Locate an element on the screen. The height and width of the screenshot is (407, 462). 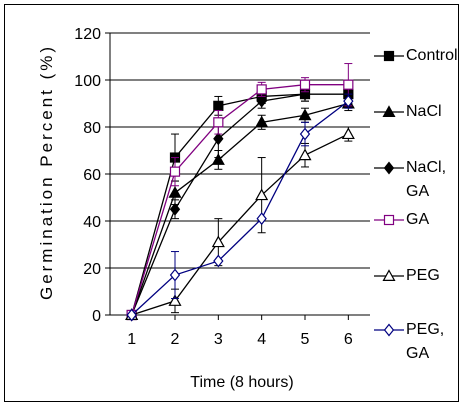
y-tick-label: 0 is located at coordinates (96, 316).